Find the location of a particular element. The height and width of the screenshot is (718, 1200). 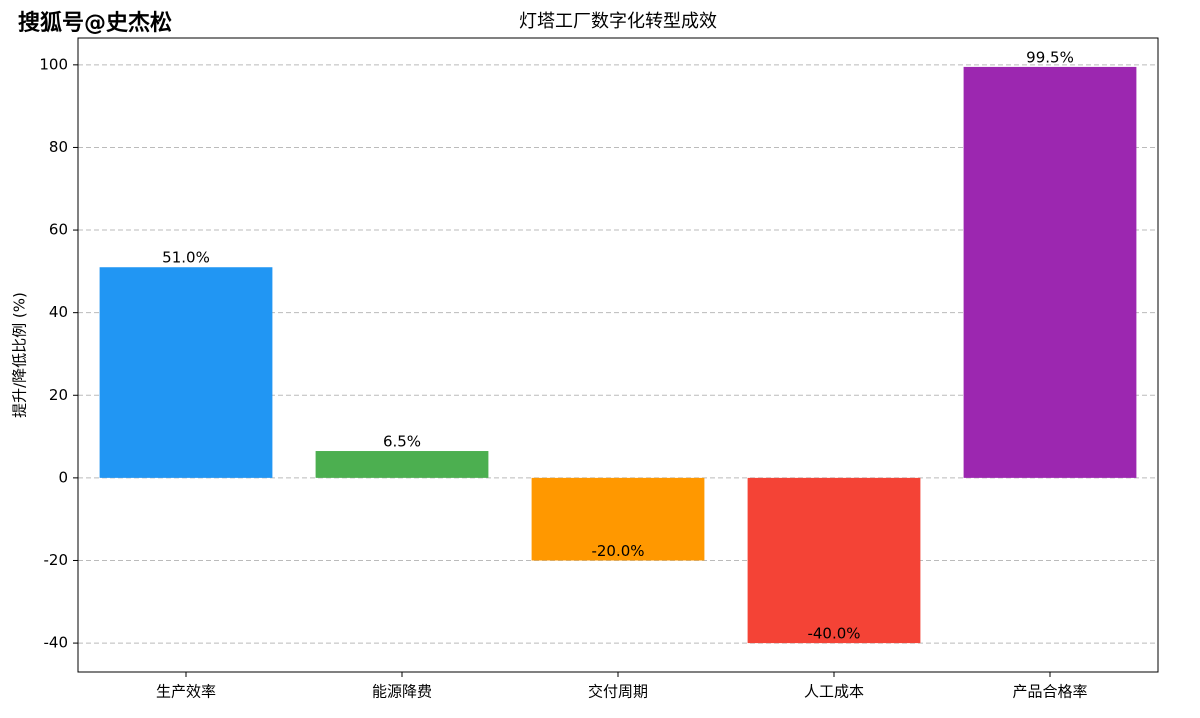

y-tick-label: 80 is located at coordinates (58, 147).